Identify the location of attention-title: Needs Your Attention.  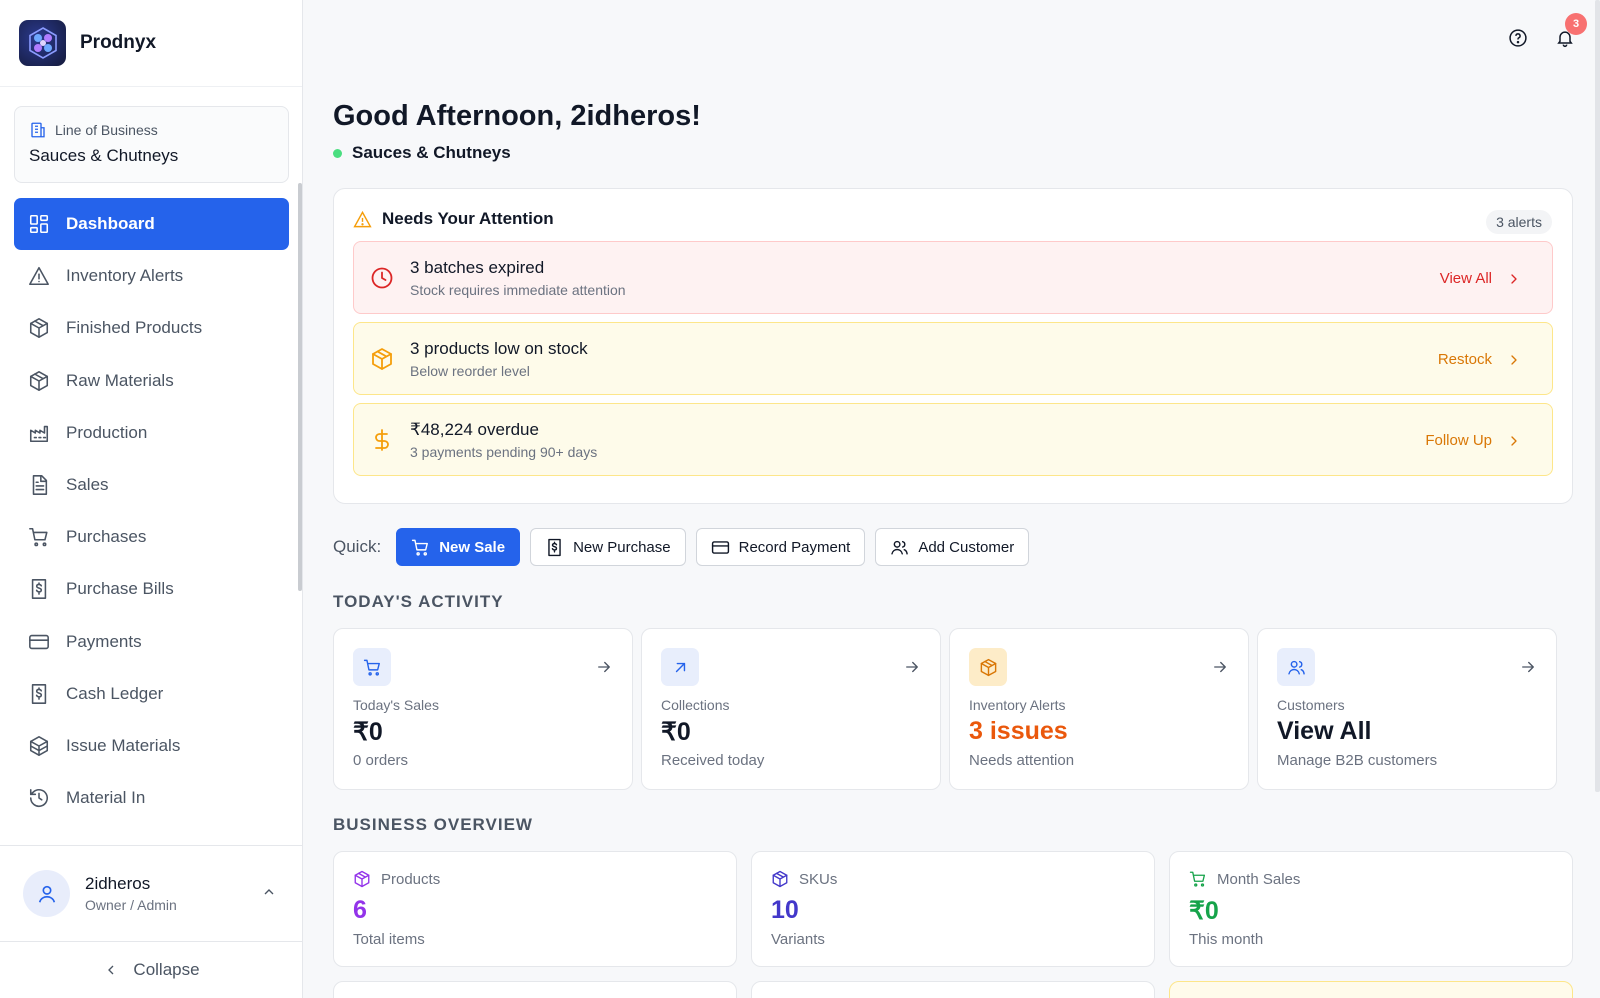
(468, 218).